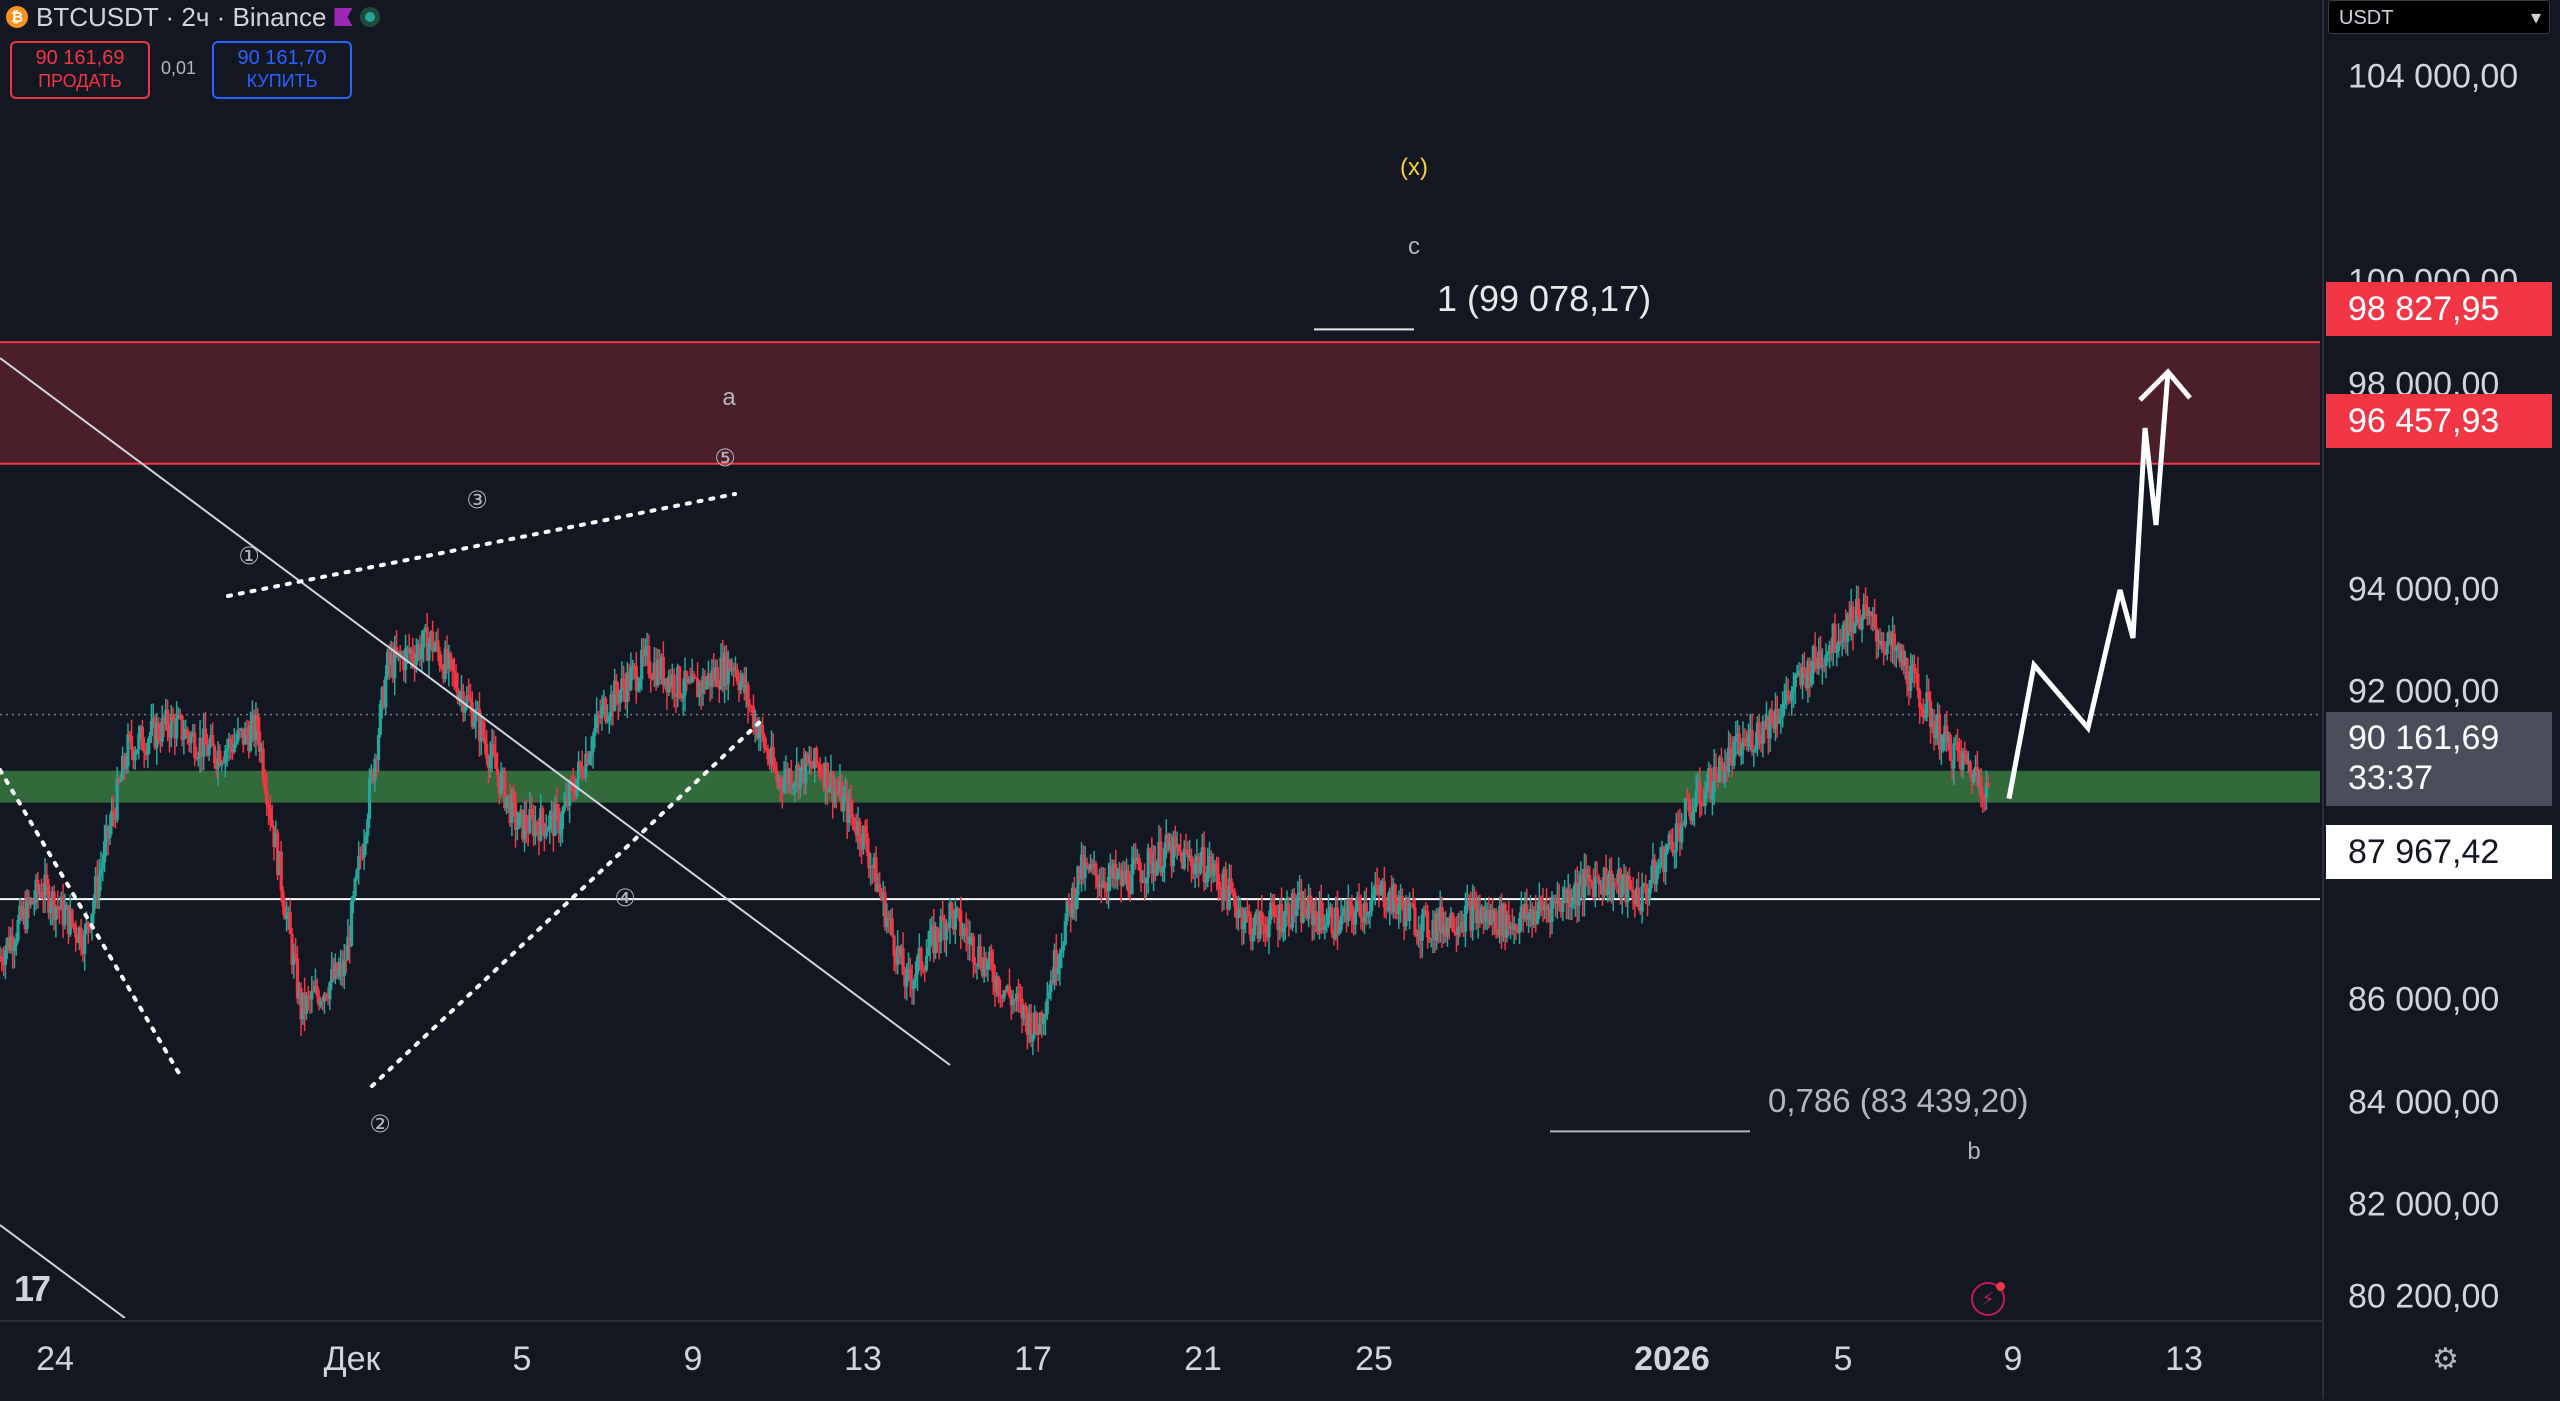 The image size is (2560, 1401). What do you see at coordinates (2445, 1359) in the screenshot?
I see `settings-icon: ⚙` at bounding box center [2445, 1359].